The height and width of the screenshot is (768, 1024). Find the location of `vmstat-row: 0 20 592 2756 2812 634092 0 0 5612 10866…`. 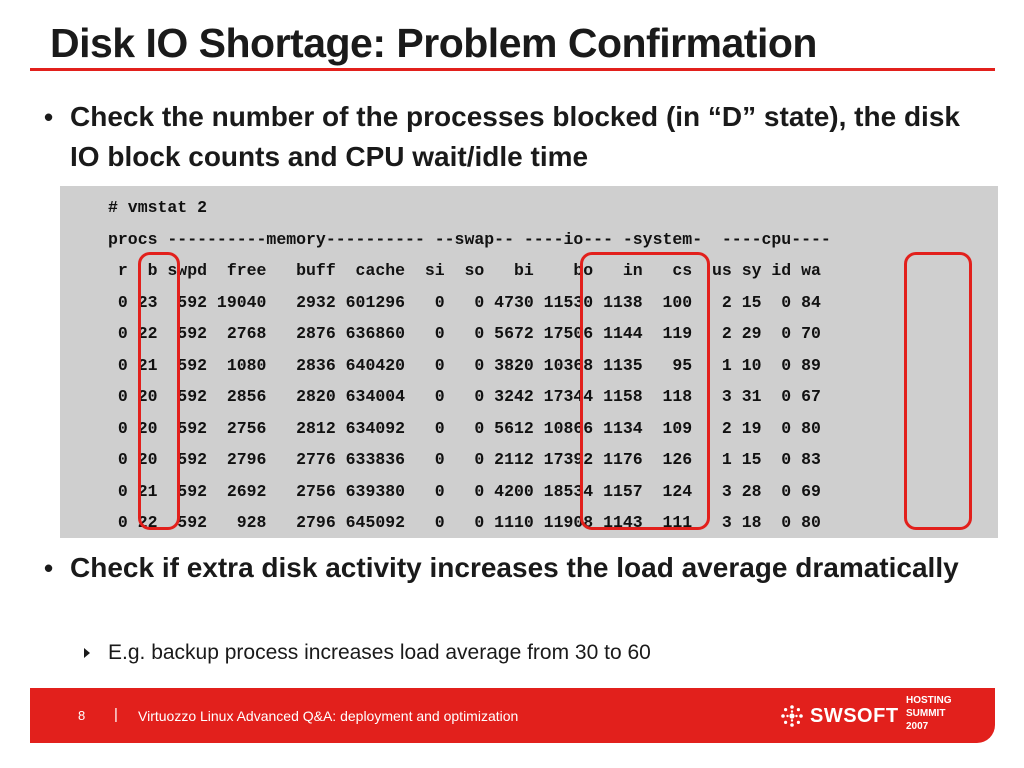

vmstat-row: 0 20 592 2756 2812 634092 0 0 5612 10866… is located at coordinates (464, 428).